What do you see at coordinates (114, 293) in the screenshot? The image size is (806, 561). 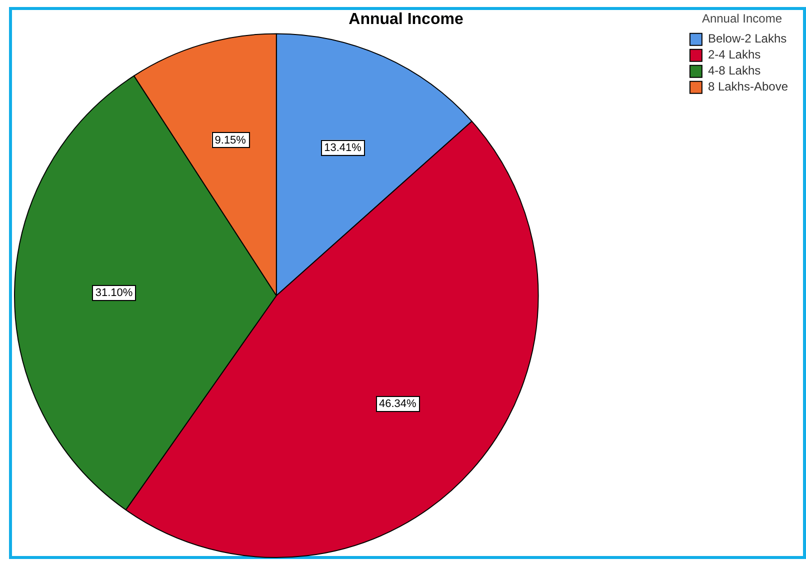 I see `data-label: 31.10%` at bounding box center [114, 293].